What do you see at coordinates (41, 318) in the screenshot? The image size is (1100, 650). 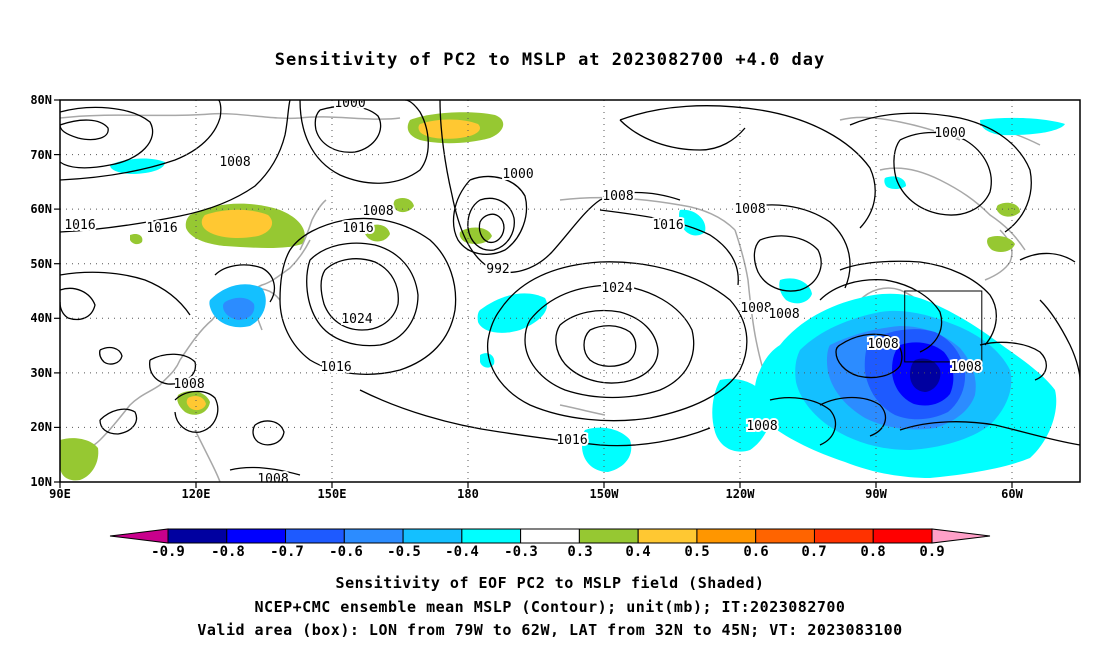 I see `lat-label: 40N` at bounding box center [41, 318].